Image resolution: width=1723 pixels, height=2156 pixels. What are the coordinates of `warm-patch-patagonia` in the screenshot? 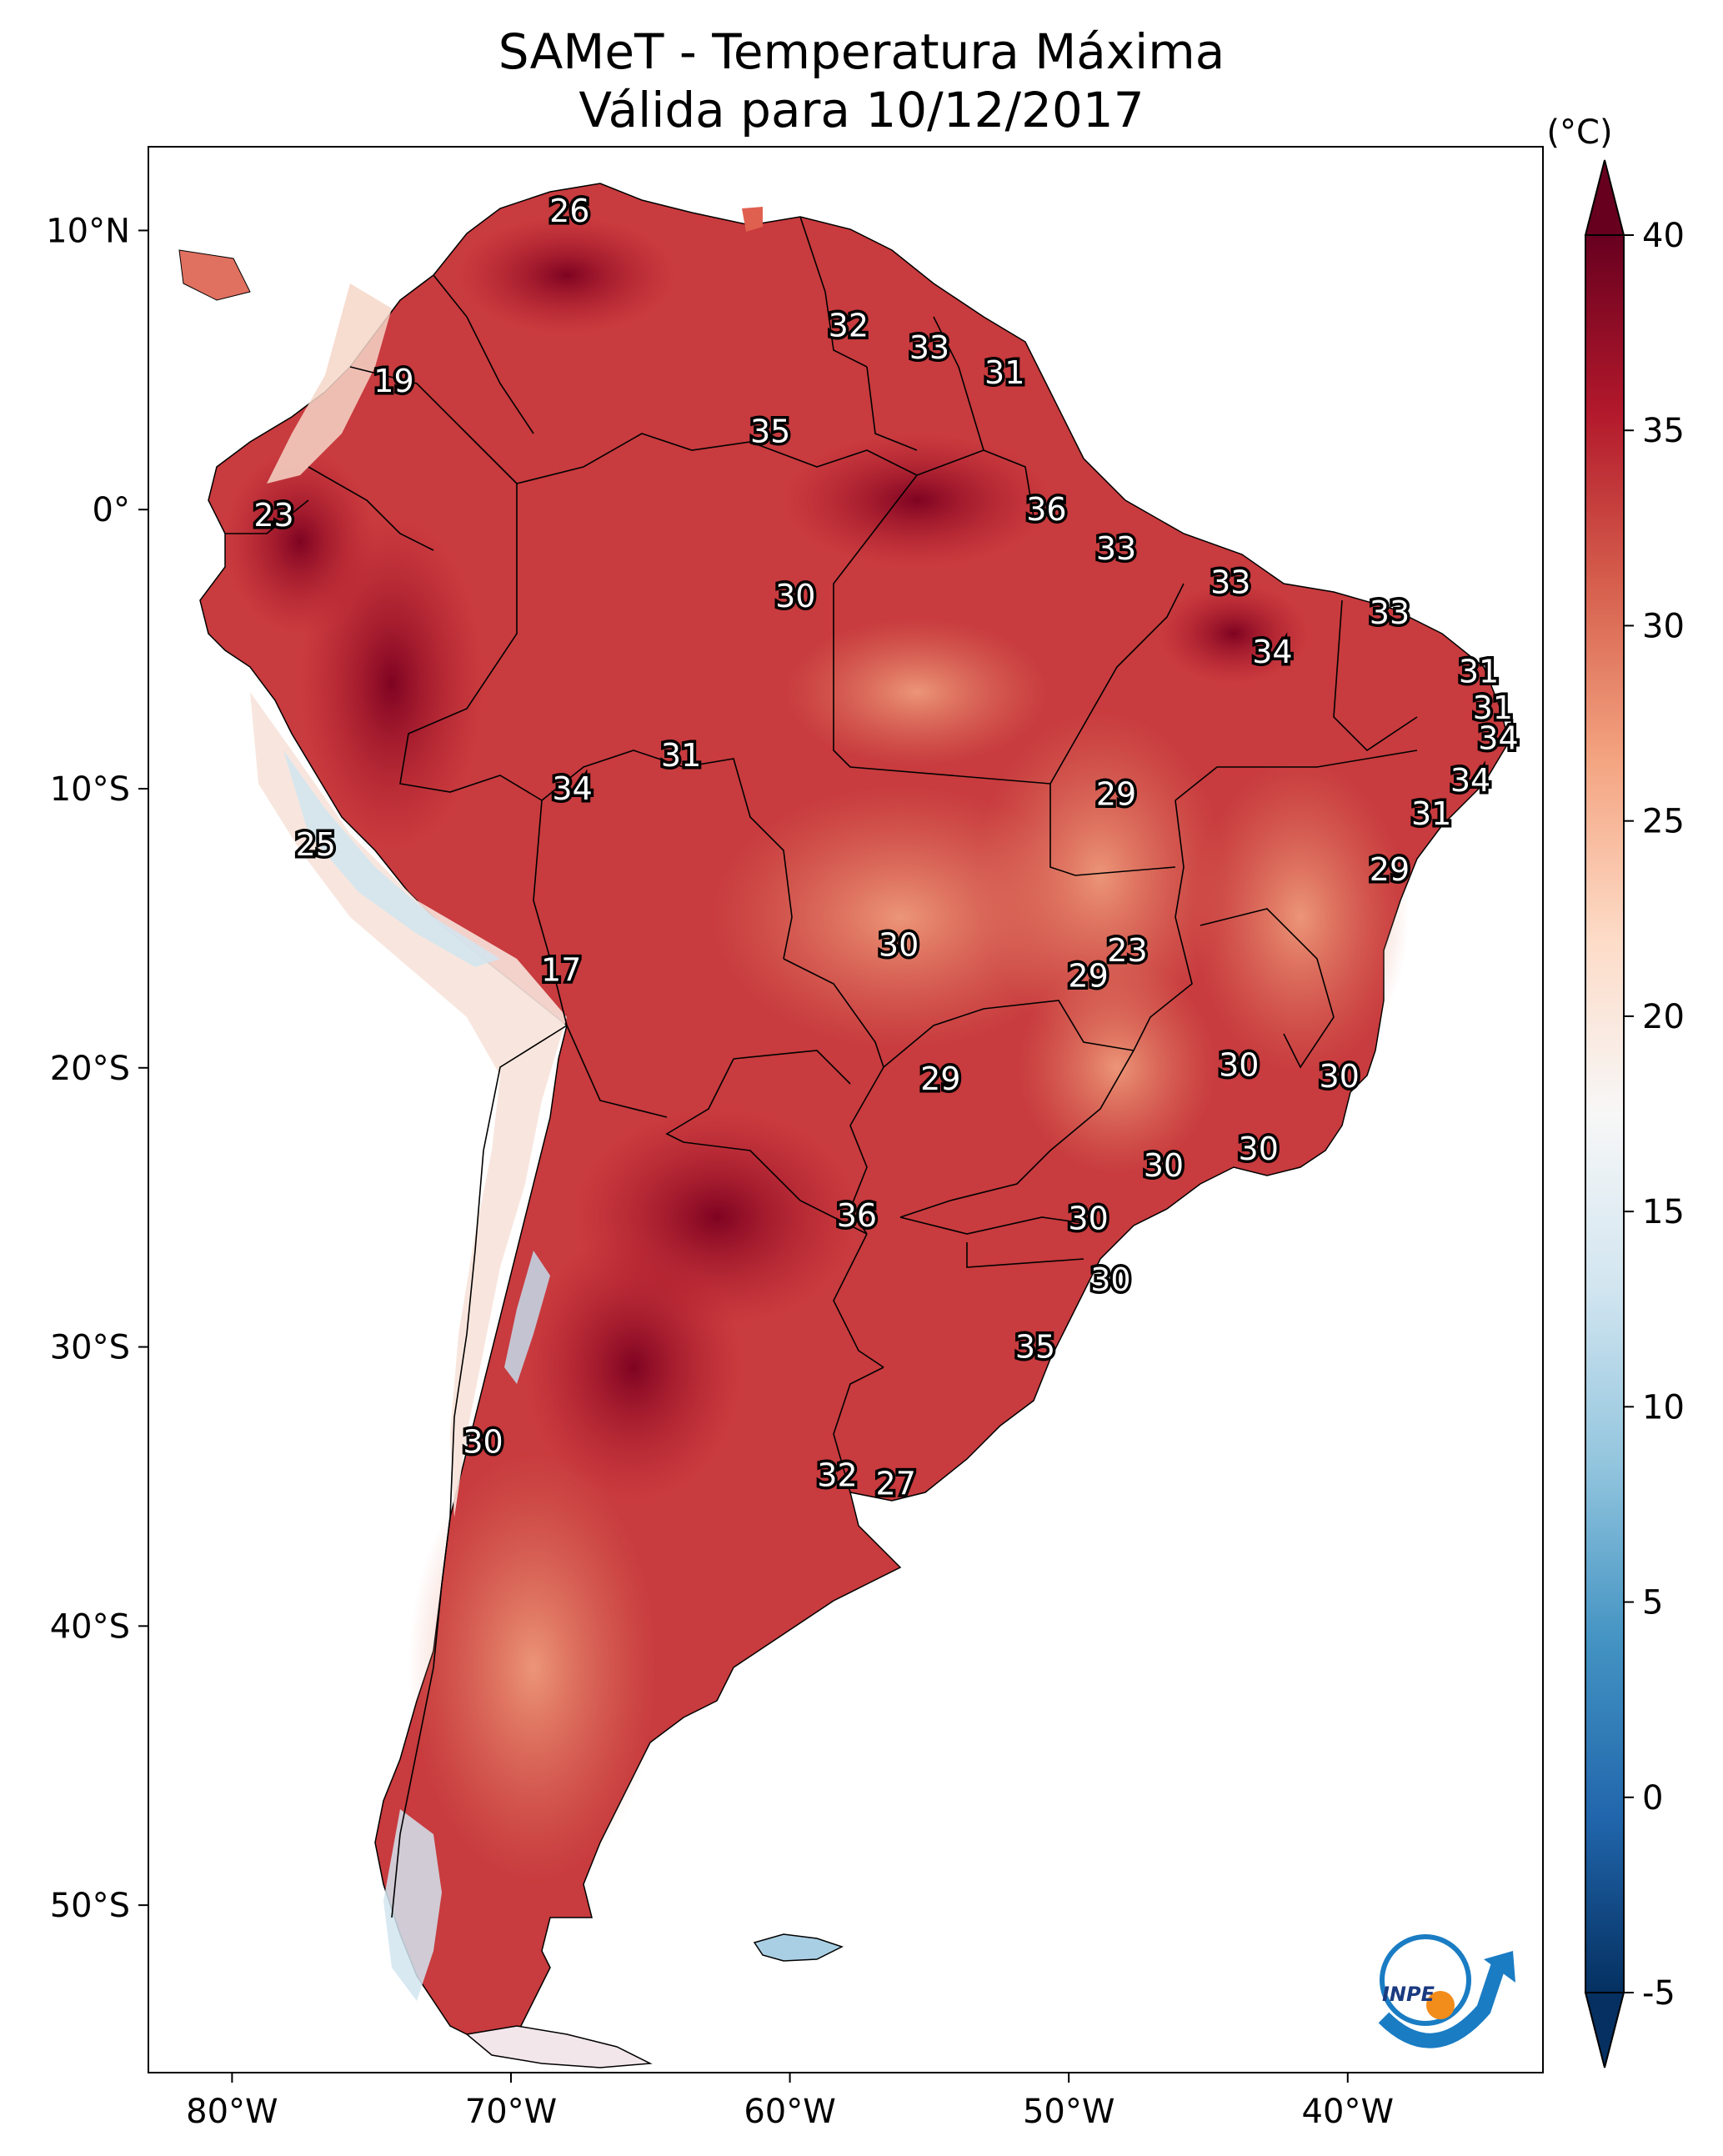 It's located at (534, 1667).